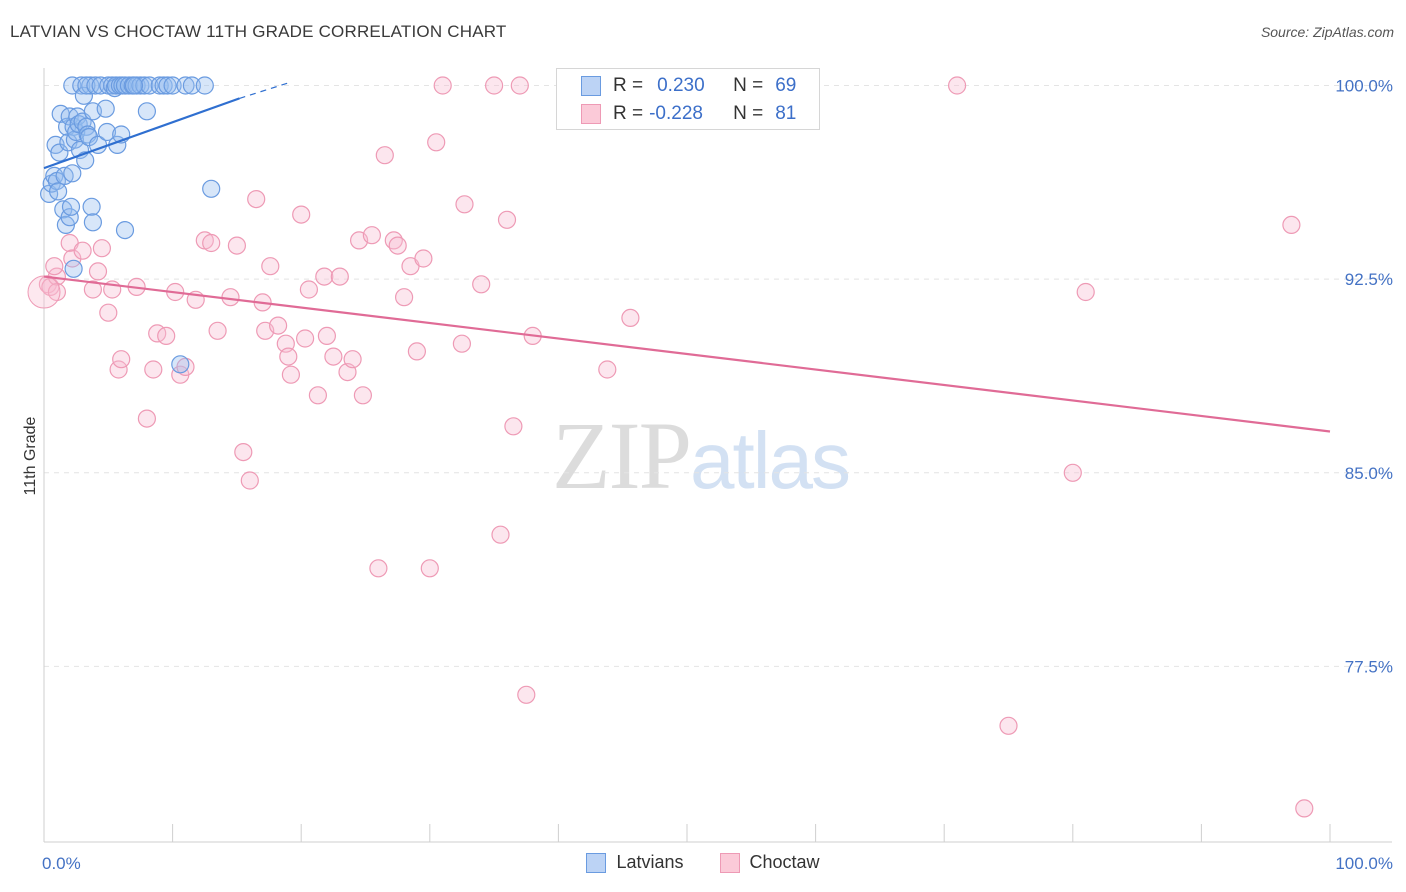 Image resolution: width=1406 pixels, height=892 pixels. I want to click on choctaw-legend-swatch, so click(729, 862).